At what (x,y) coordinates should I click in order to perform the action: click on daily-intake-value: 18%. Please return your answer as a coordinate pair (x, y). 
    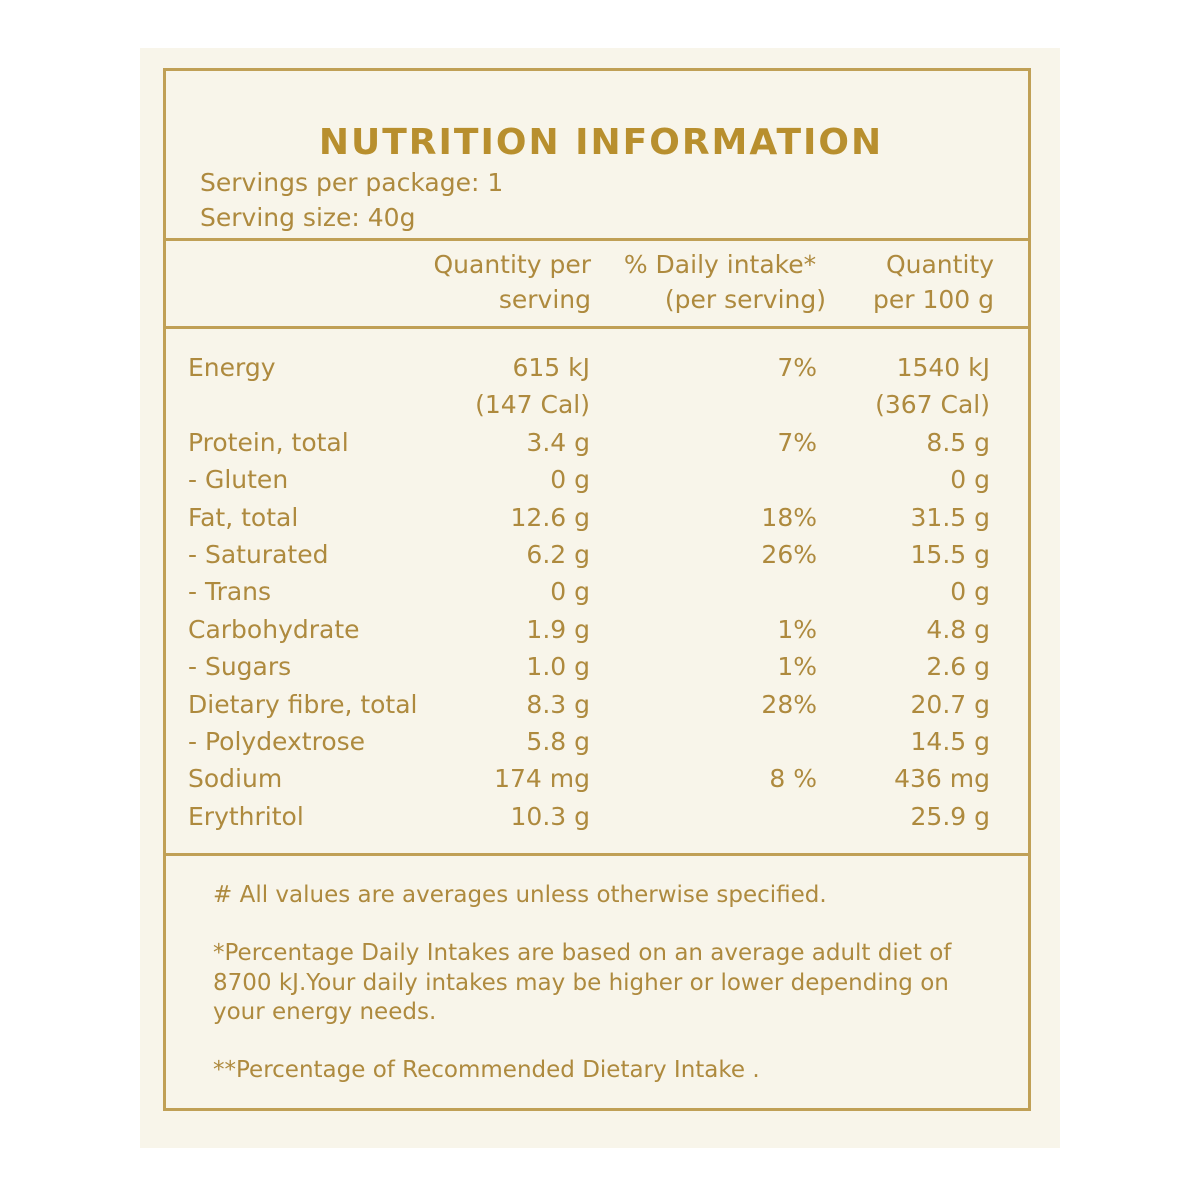
    Looking at the image, I should click on (789, 517).